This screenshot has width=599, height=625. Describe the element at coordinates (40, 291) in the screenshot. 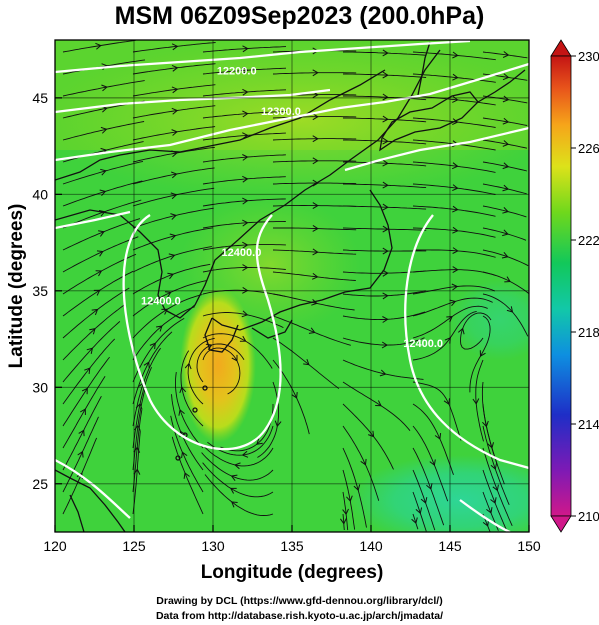

I see `y-tick-label: 35` at that location.